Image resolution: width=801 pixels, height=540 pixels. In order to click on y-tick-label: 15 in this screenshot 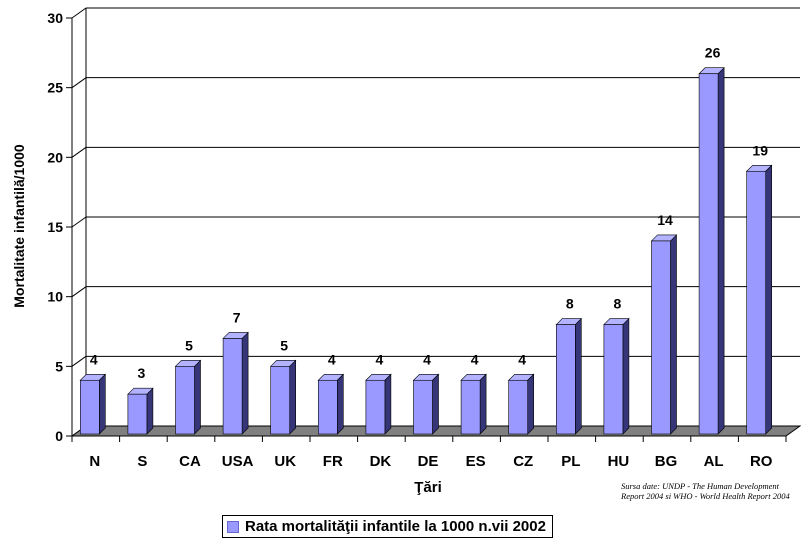, I will do `click(55, 227)`.